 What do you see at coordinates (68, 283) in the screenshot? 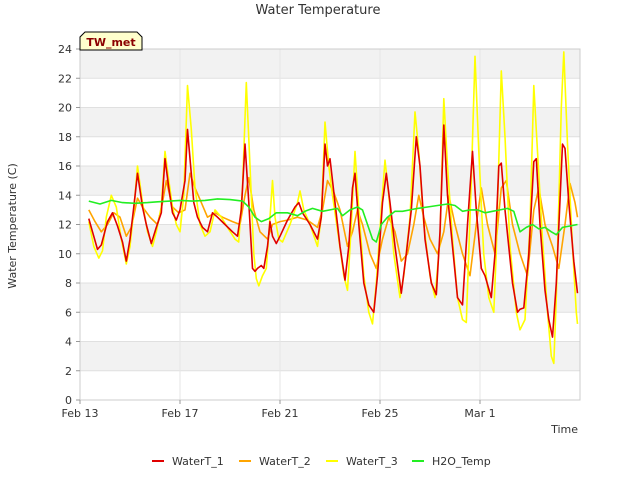
I see `y-tick-label: 8` at bounding box center [68, 283].